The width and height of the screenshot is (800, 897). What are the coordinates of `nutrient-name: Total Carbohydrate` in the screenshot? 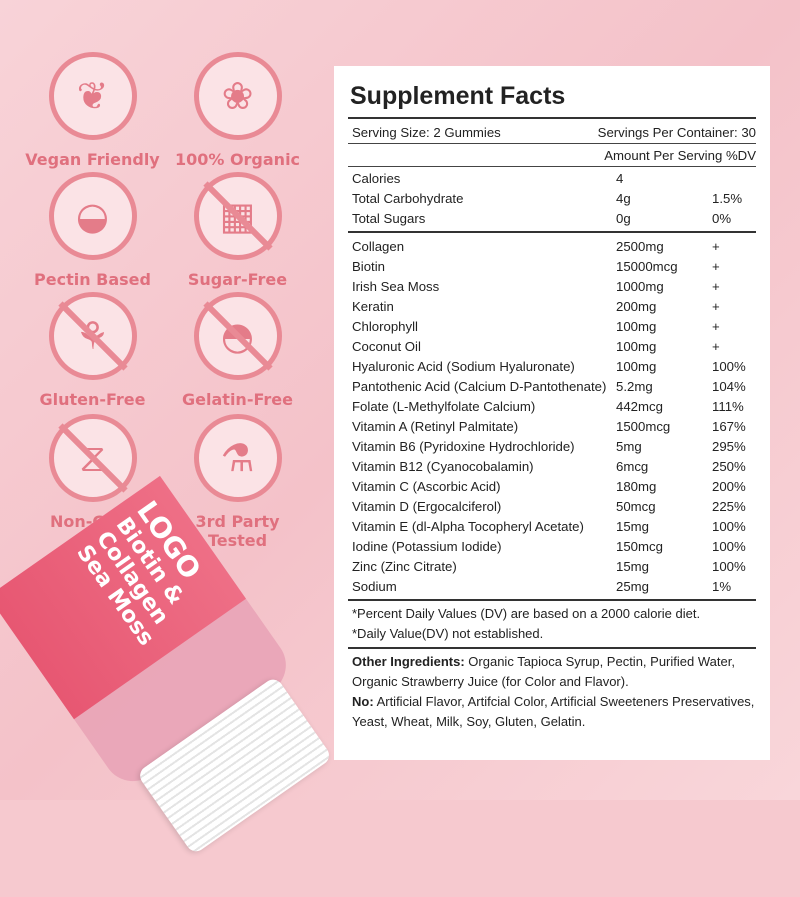 It's located at (408, 198).